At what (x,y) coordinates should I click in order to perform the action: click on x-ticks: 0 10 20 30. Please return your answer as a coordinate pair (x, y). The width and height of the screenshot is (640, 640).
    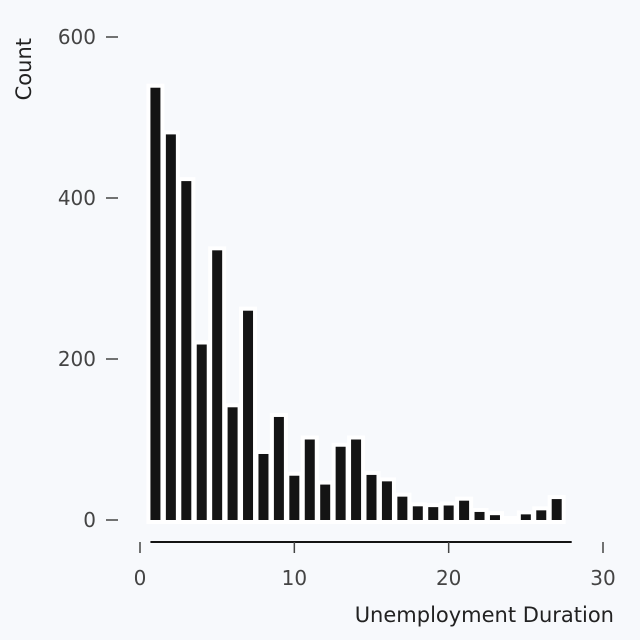
    Looking at the image, I should click on (375, 566).